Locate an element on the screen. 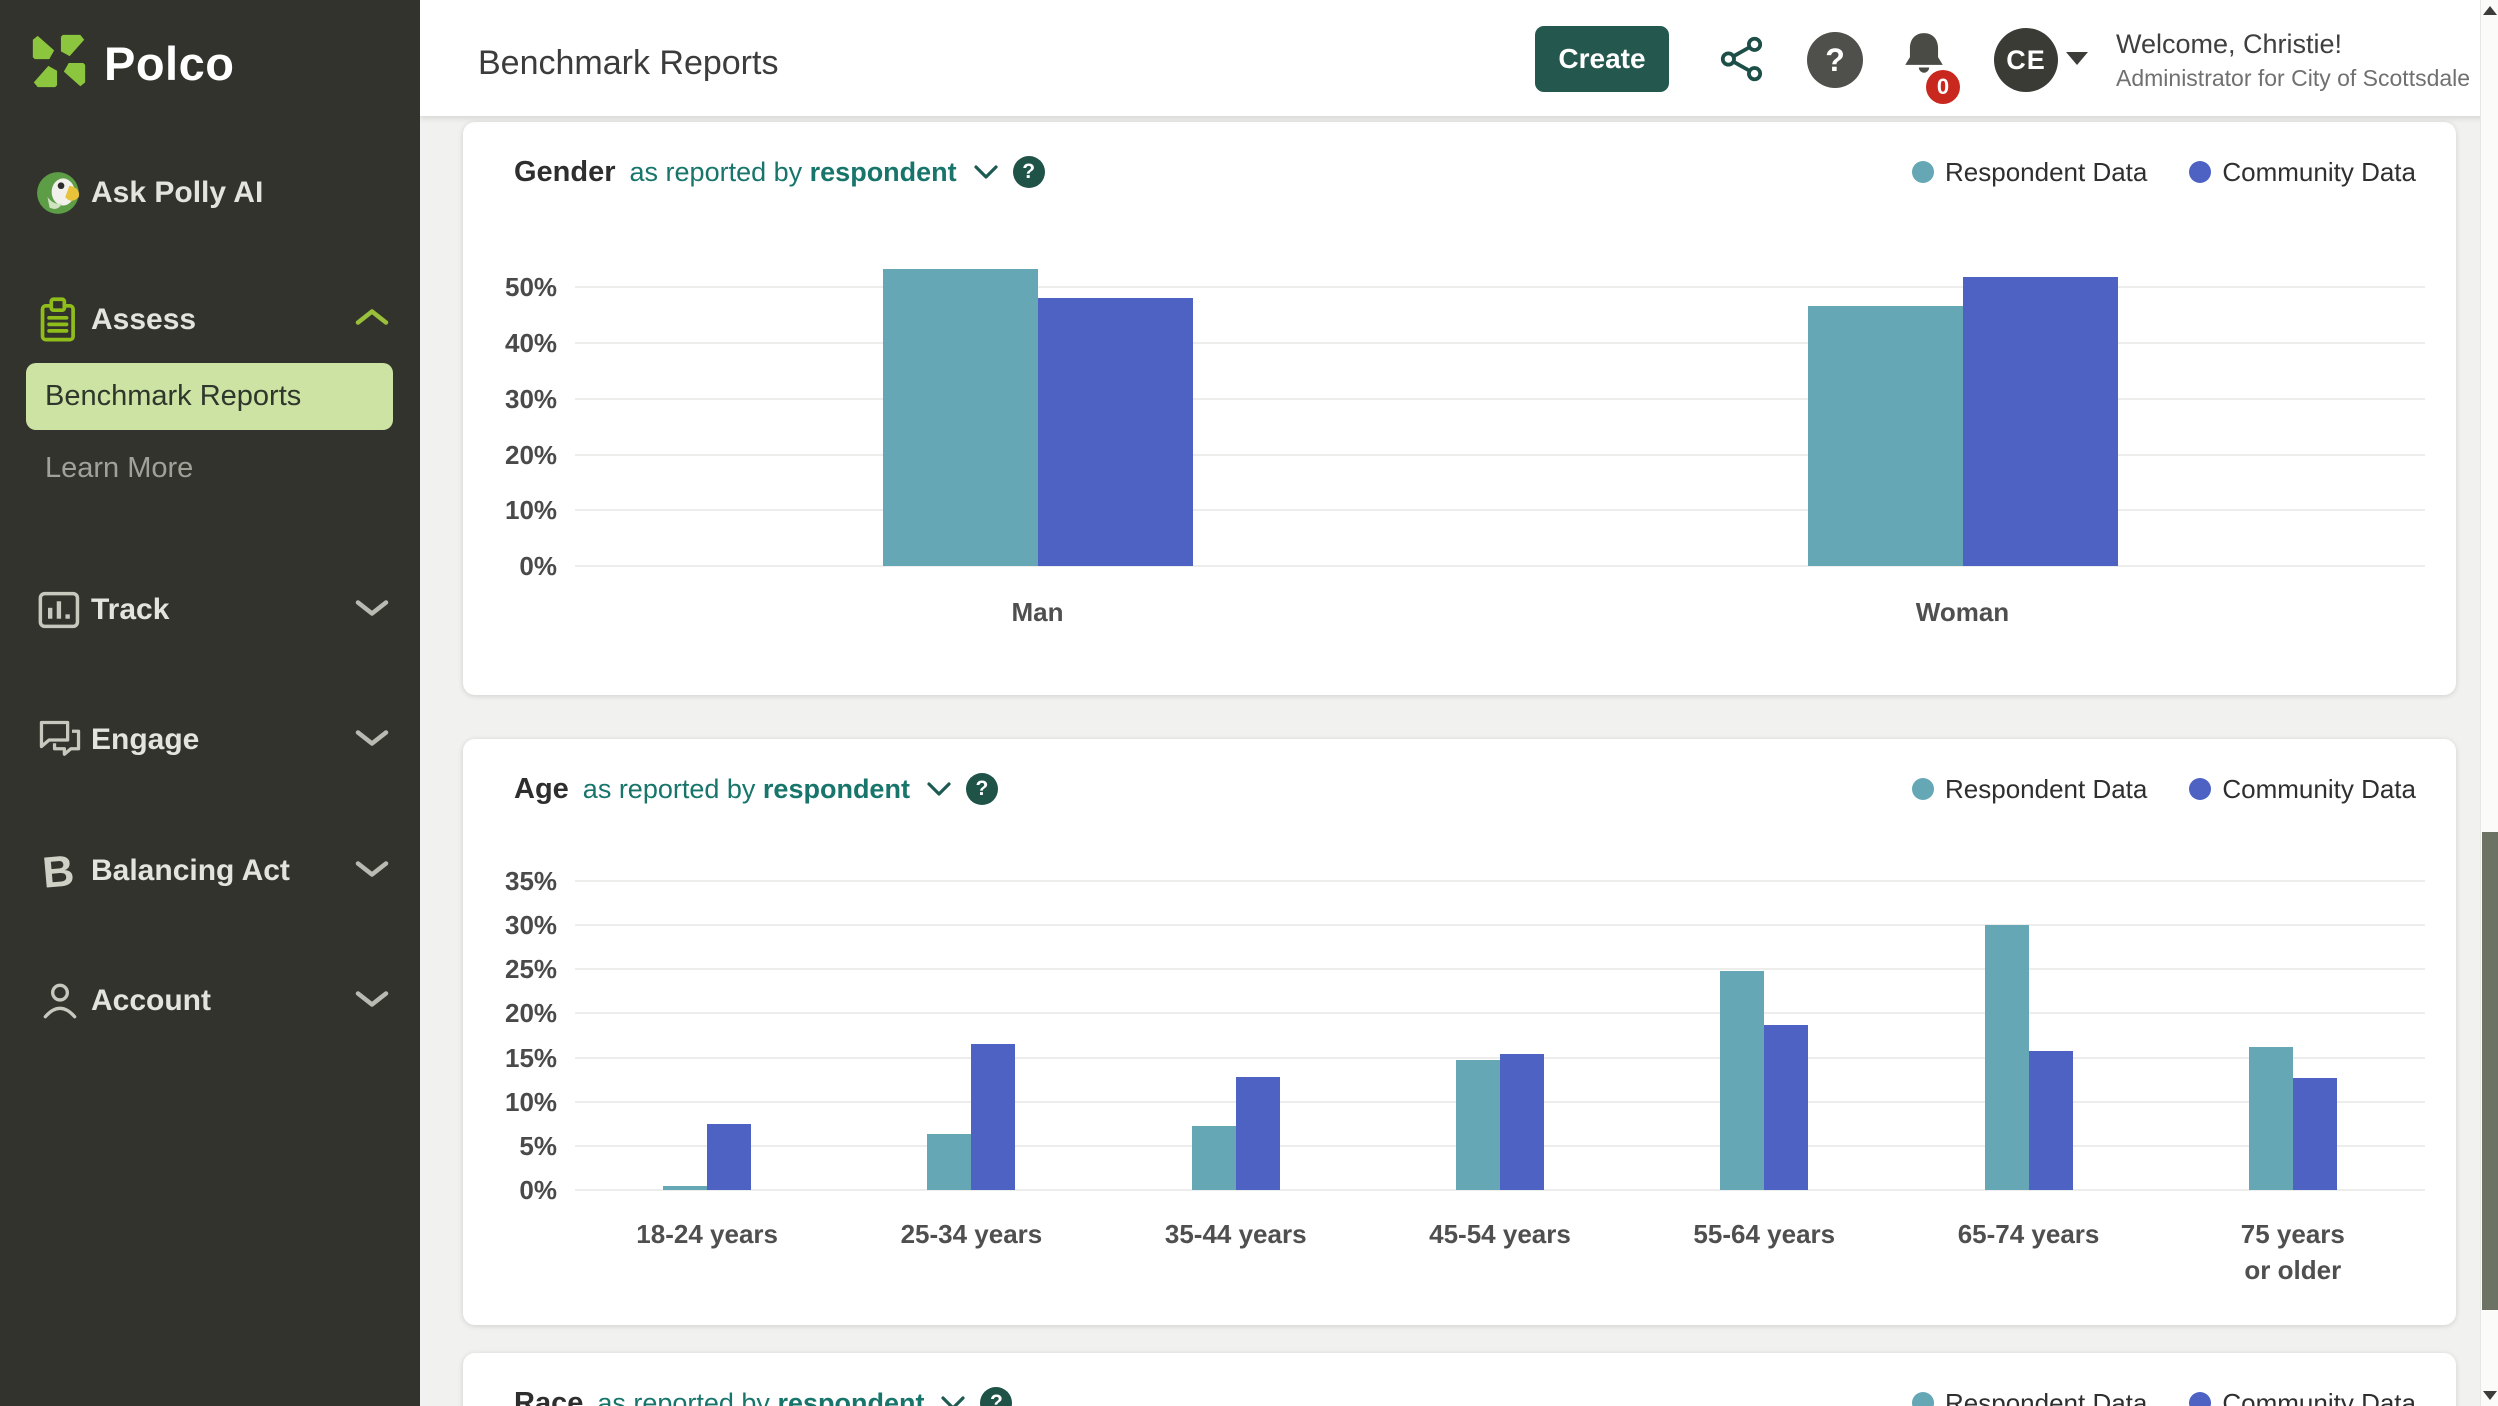 Image resolution: width=2498 pixels, height=1406 pixels. sidebar-item-ask-polly: Ask Polly AI is located at coordinates (210, 193).